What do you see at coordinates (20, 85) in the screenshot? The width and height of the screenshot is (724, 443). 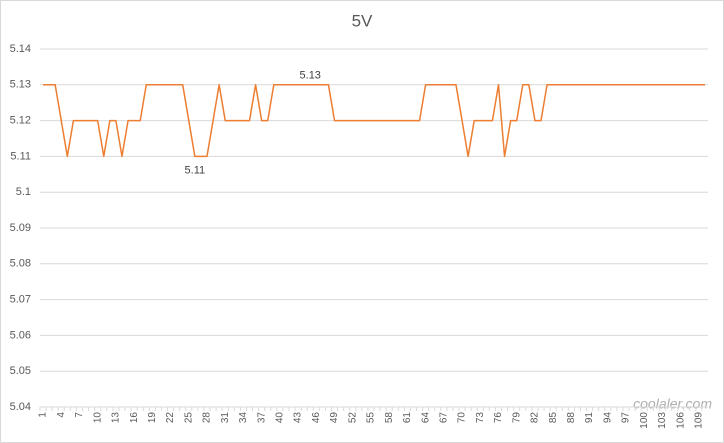 I see `y-tick-label: 5.13` at bounding box center [20, 85].